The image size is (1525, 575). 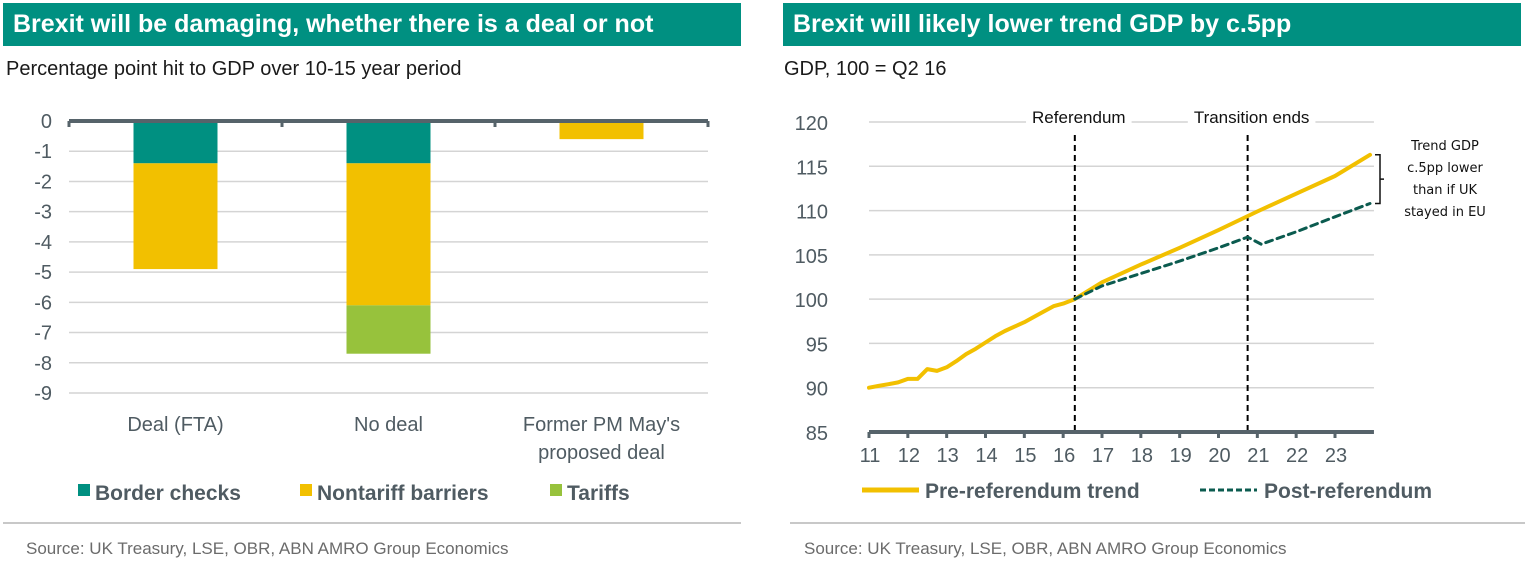 What do you see at coordinates (1445, 190) in the screenshot?
I see `bracket-note-line: than if UK` at bounding box center [1445, 190].